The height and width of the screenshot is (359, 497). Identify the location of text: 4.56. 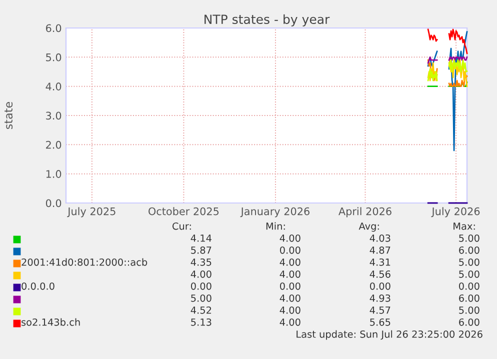
(380, 274).